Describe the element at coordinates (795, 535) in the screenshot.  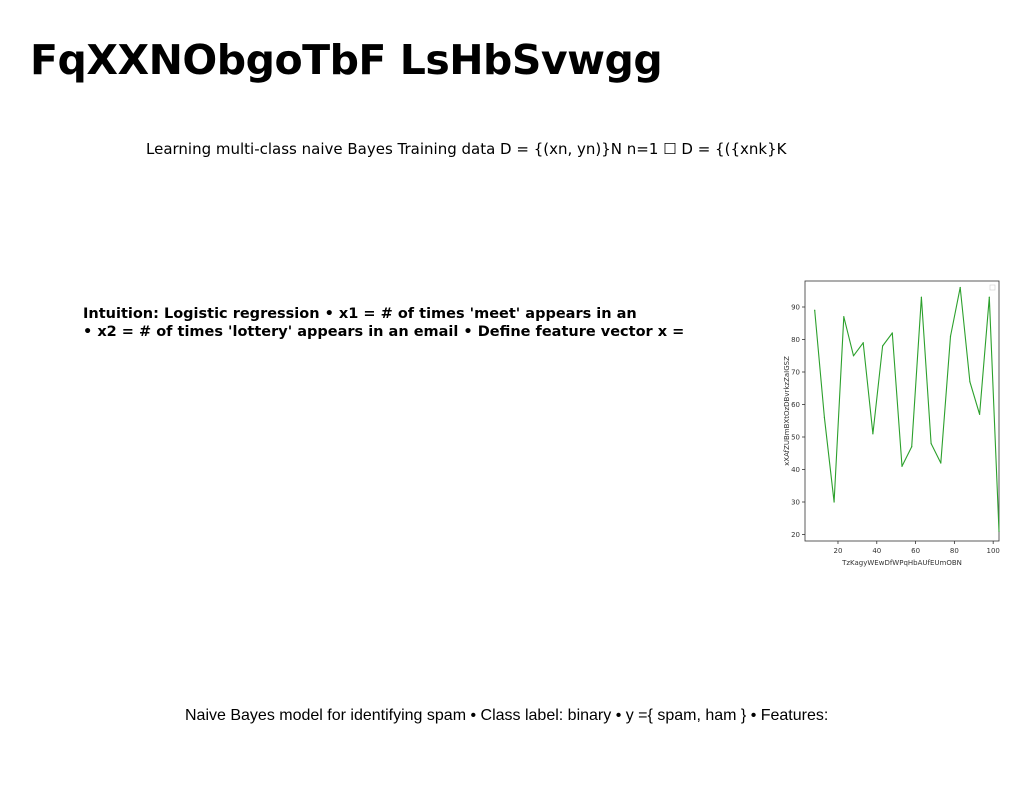
I see `y-tick-label: 20` at that location.